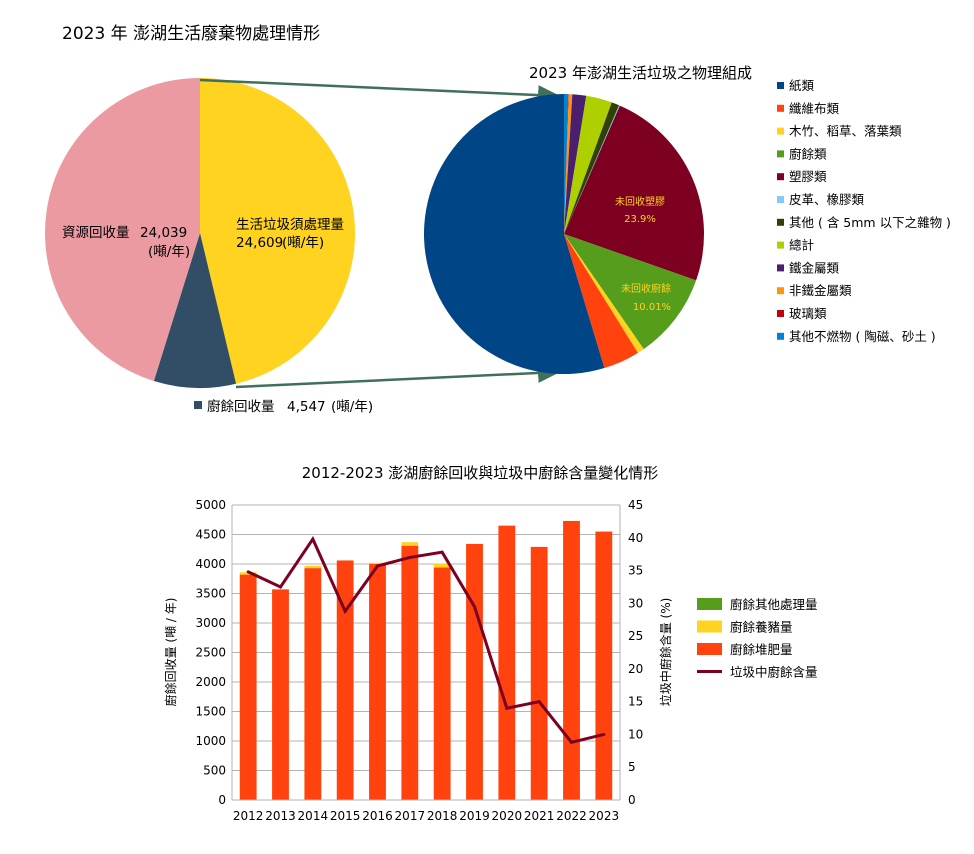 Image resolution: width=974 pixels, height=854 pixels. Describe the element at coordinates (210, 682) in the screenshot. I see `combo-y-tick-4: 2000` at that location.